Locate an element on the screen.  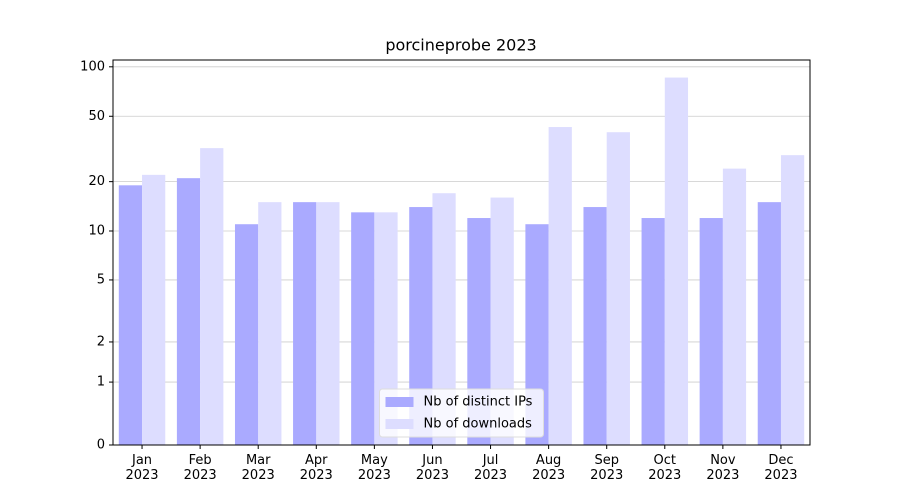
x-tick-label: Oct 2023 is located at coordinates (665, 468).